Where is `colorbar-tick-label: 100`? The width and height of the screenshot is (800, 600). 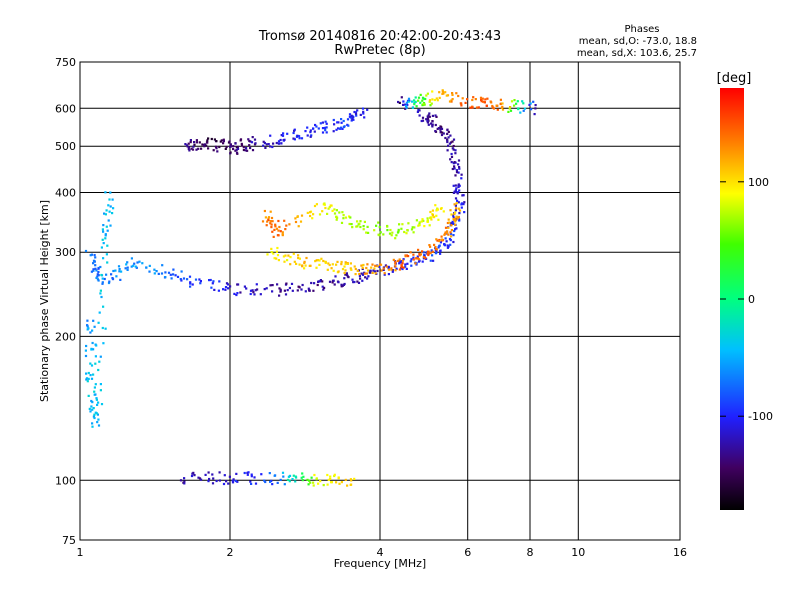
colorbar-tick-label: 100 is located at coordinates (758, 182).